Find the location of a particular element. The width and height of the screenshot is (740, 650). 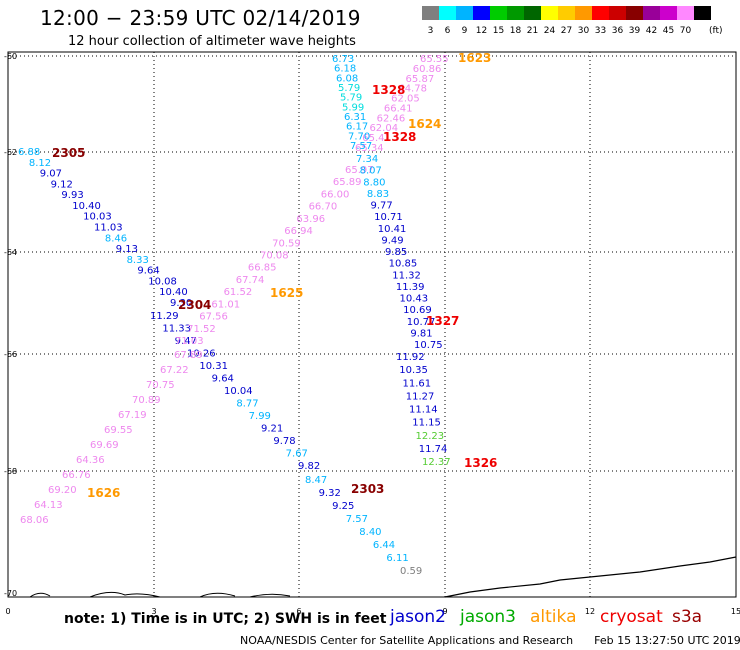

wave-height-value: 68.06 is located at coordinates (34, 520).